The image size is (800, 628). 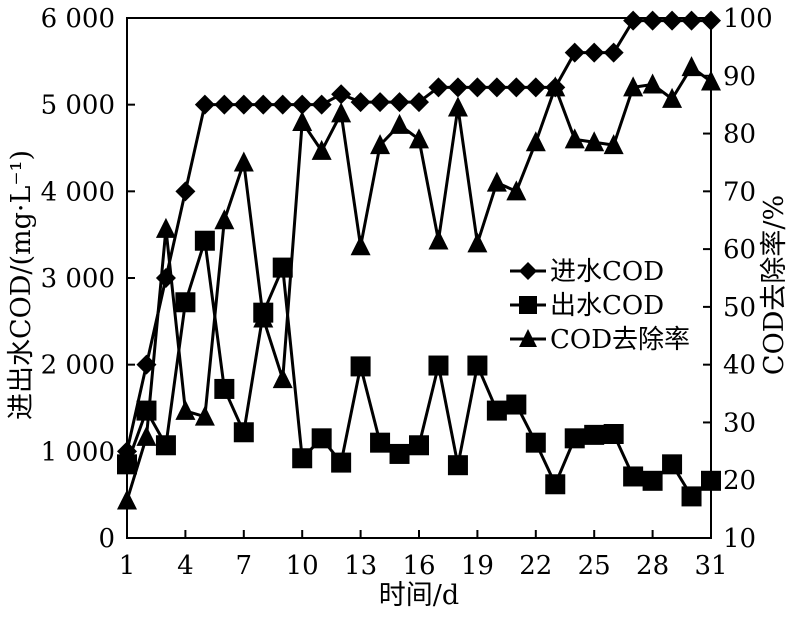 I want to click on legend-marker-square, so click(x=528, y=305).